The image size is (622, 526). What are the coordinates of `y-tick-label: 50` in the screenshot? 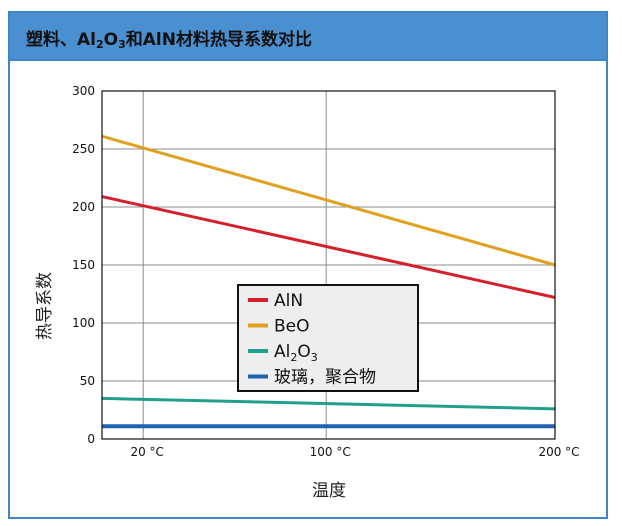 It's located at (87, 381).